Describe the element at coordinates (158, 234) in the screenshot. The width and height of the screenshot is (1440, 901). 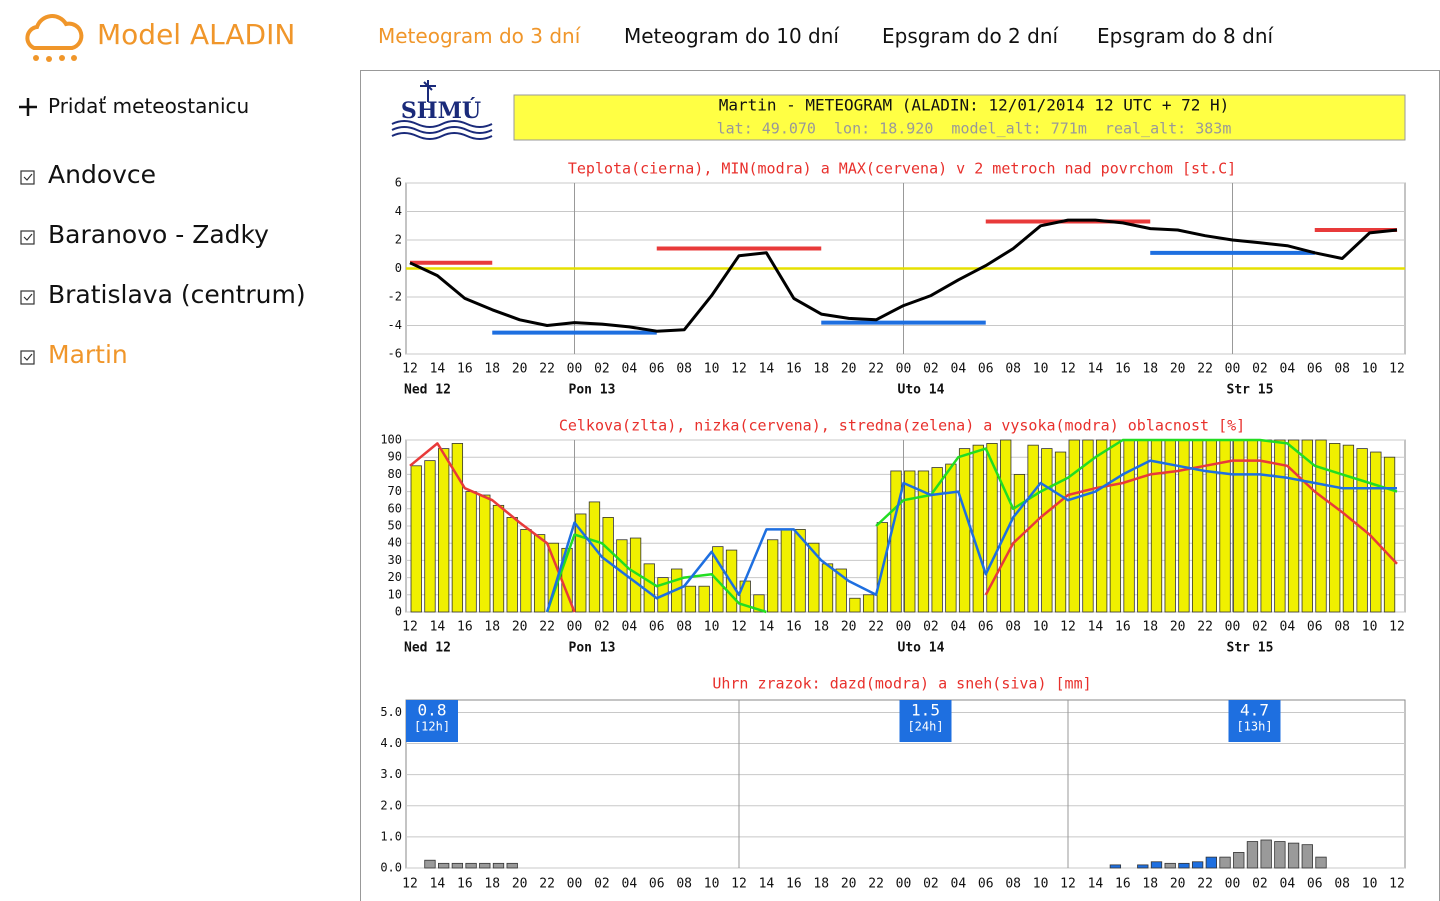
I see `station: Baranovo - Zadky` at that location.